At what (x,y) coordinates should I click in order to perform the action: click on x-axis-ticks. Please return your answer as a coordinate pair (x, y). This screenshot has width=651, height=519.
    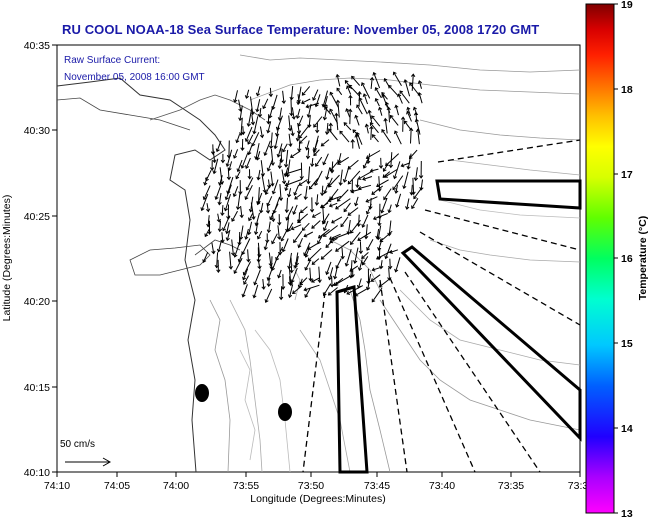
    Looking at the image, I should click on (318, 474).